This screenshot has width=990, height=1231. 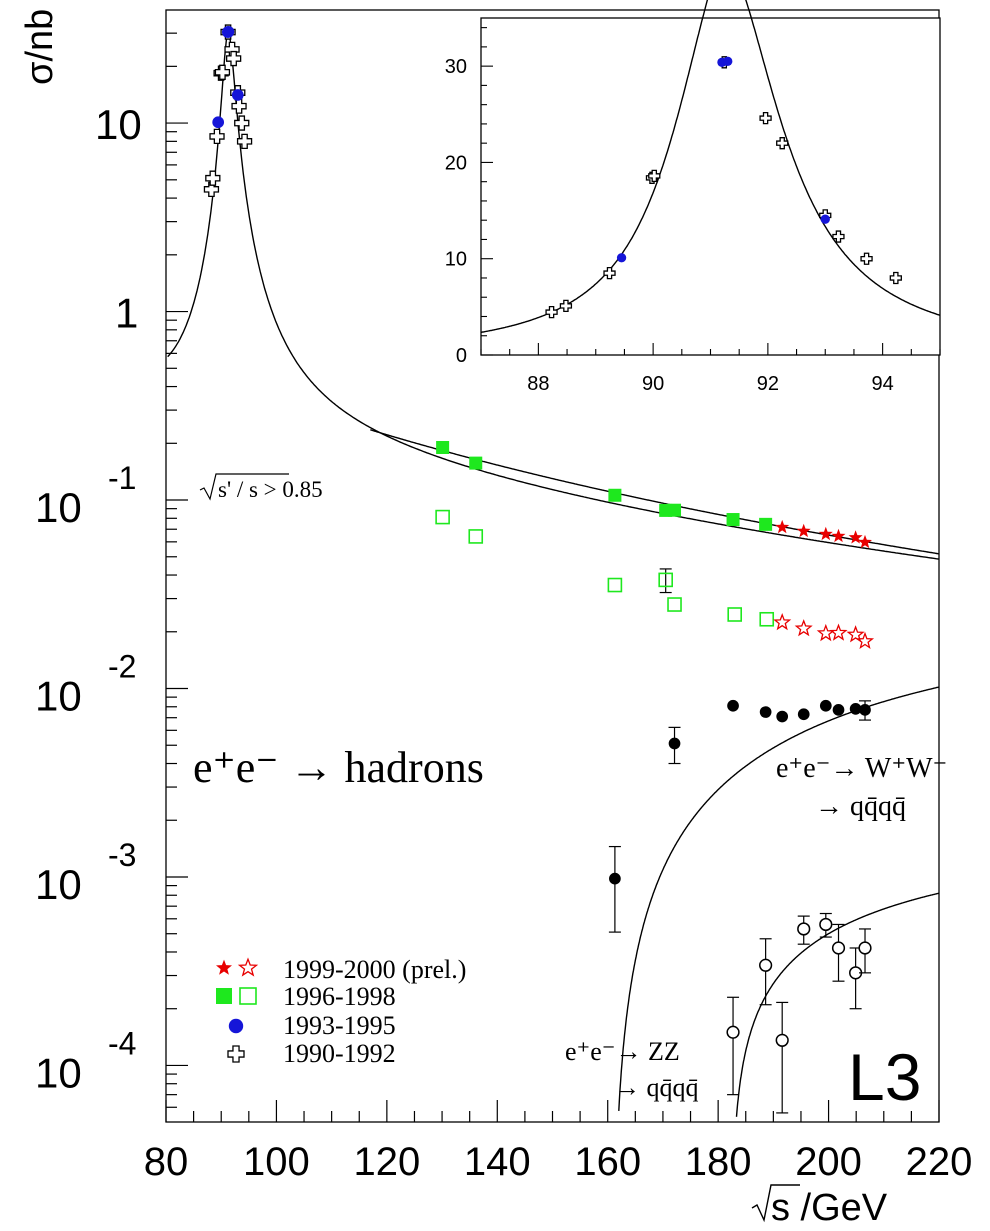 What do you see at coordinates (338, 767) in the screenshot?
I see `process-label: e⁺e⁻ → hadrons` at bounding box center [338, 767].